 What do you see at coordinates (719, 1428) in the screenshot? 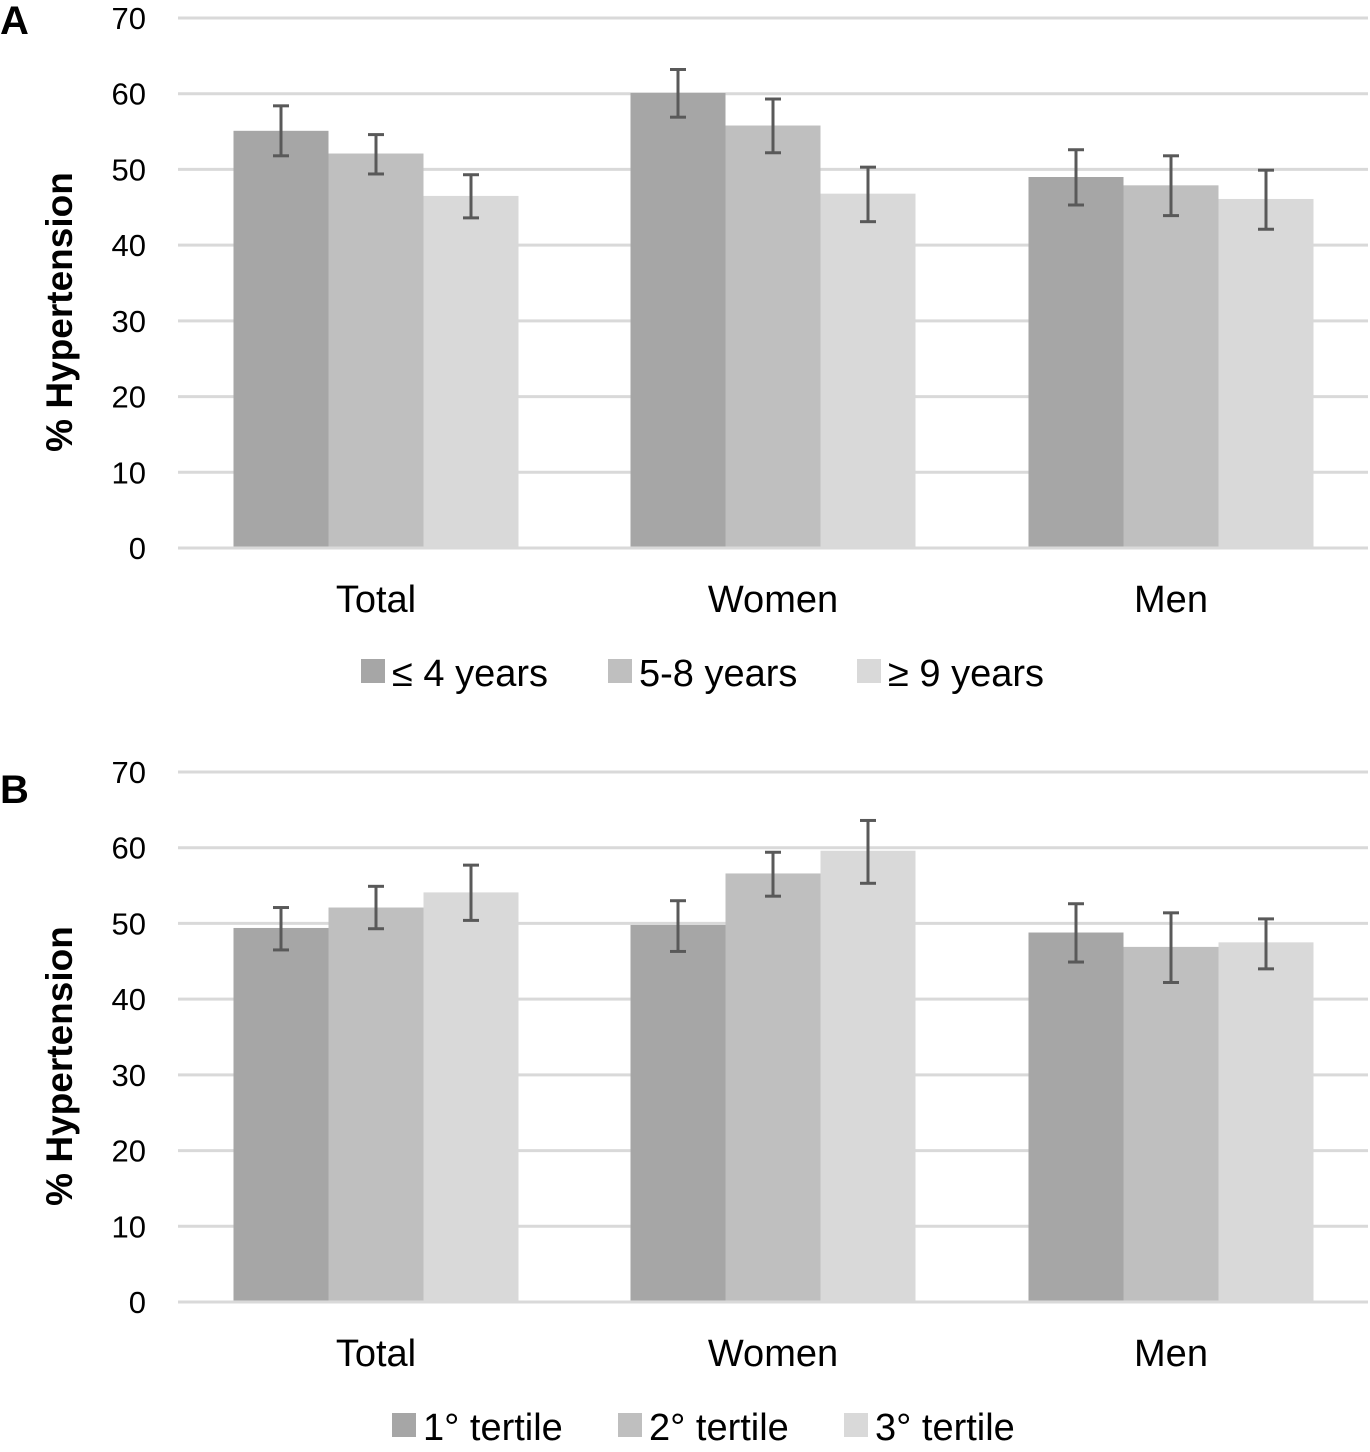
I see `legend-label: 2° tertile` at bounding box center [719, 1428].